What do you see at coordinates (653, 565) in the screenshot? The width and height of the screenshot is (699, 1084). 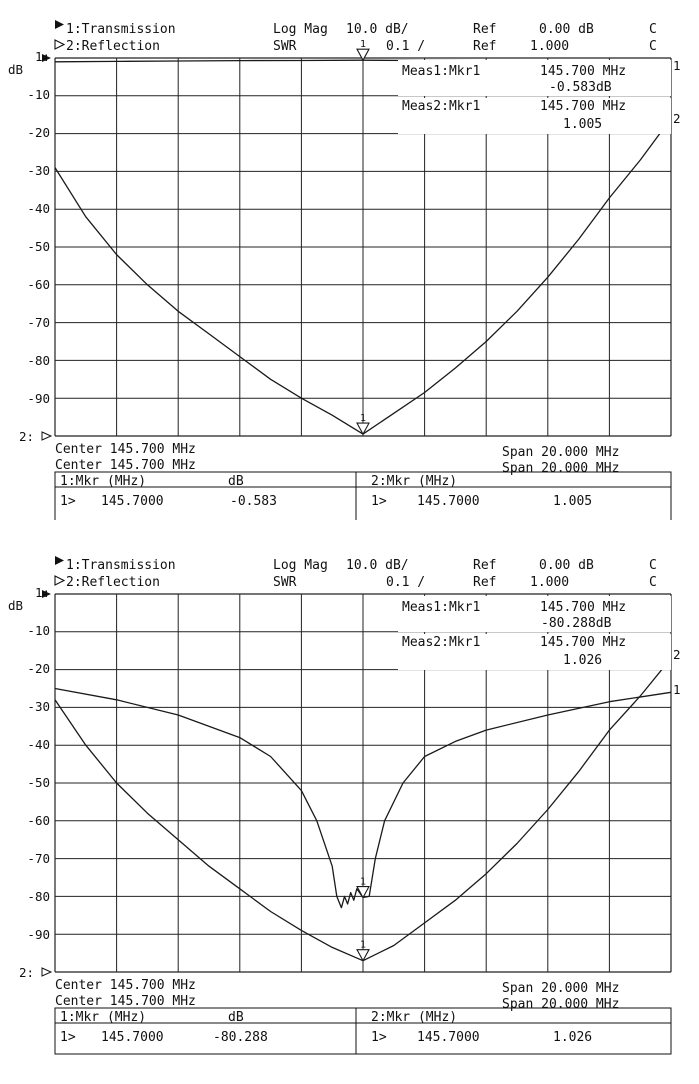 I see `header-flag1: C` at bounding box center [653, 565].